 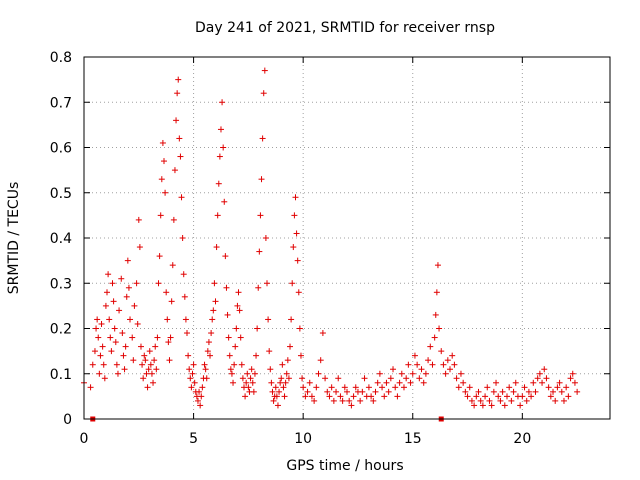 I want to click on y-axis-label: SRMTID / TECUs, so click(x=14, y=238).